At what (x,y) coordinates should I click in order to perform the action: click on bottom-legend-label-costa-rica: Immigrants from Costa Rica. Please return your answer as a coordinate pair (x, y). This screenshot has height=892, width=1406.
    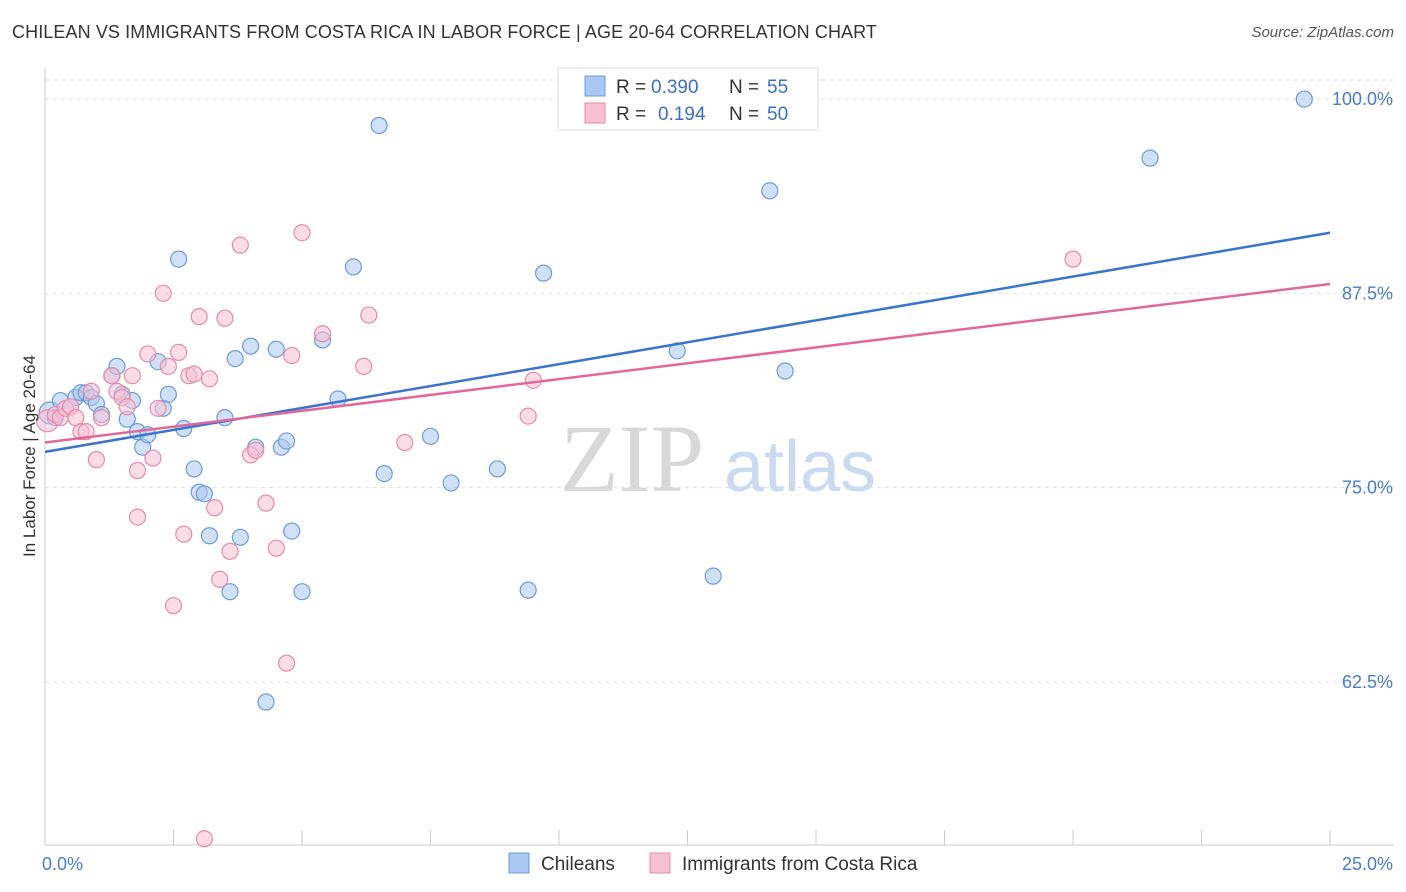
    Looking at the image, I should click on (800, 864).